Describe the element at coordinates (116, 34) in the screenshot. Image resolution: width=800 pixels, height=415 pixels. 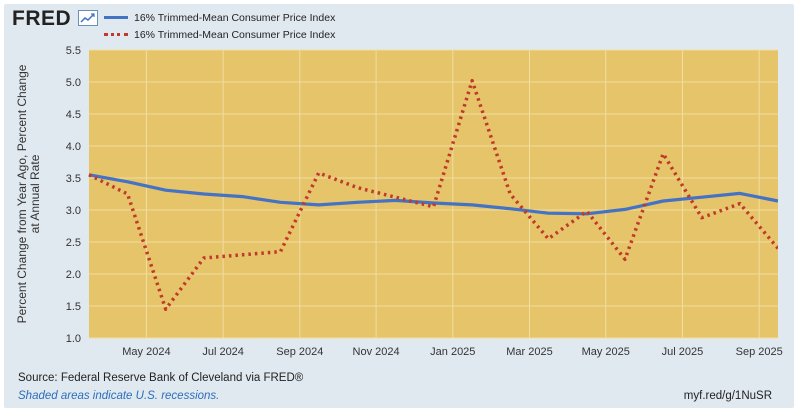
I see `legend-swatch-dotted` at that location.